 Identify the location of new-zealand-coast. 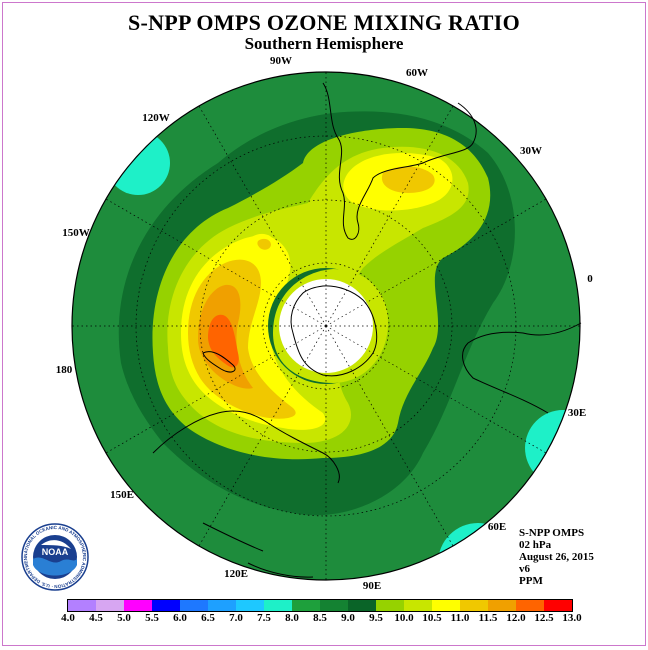
(219, 362).